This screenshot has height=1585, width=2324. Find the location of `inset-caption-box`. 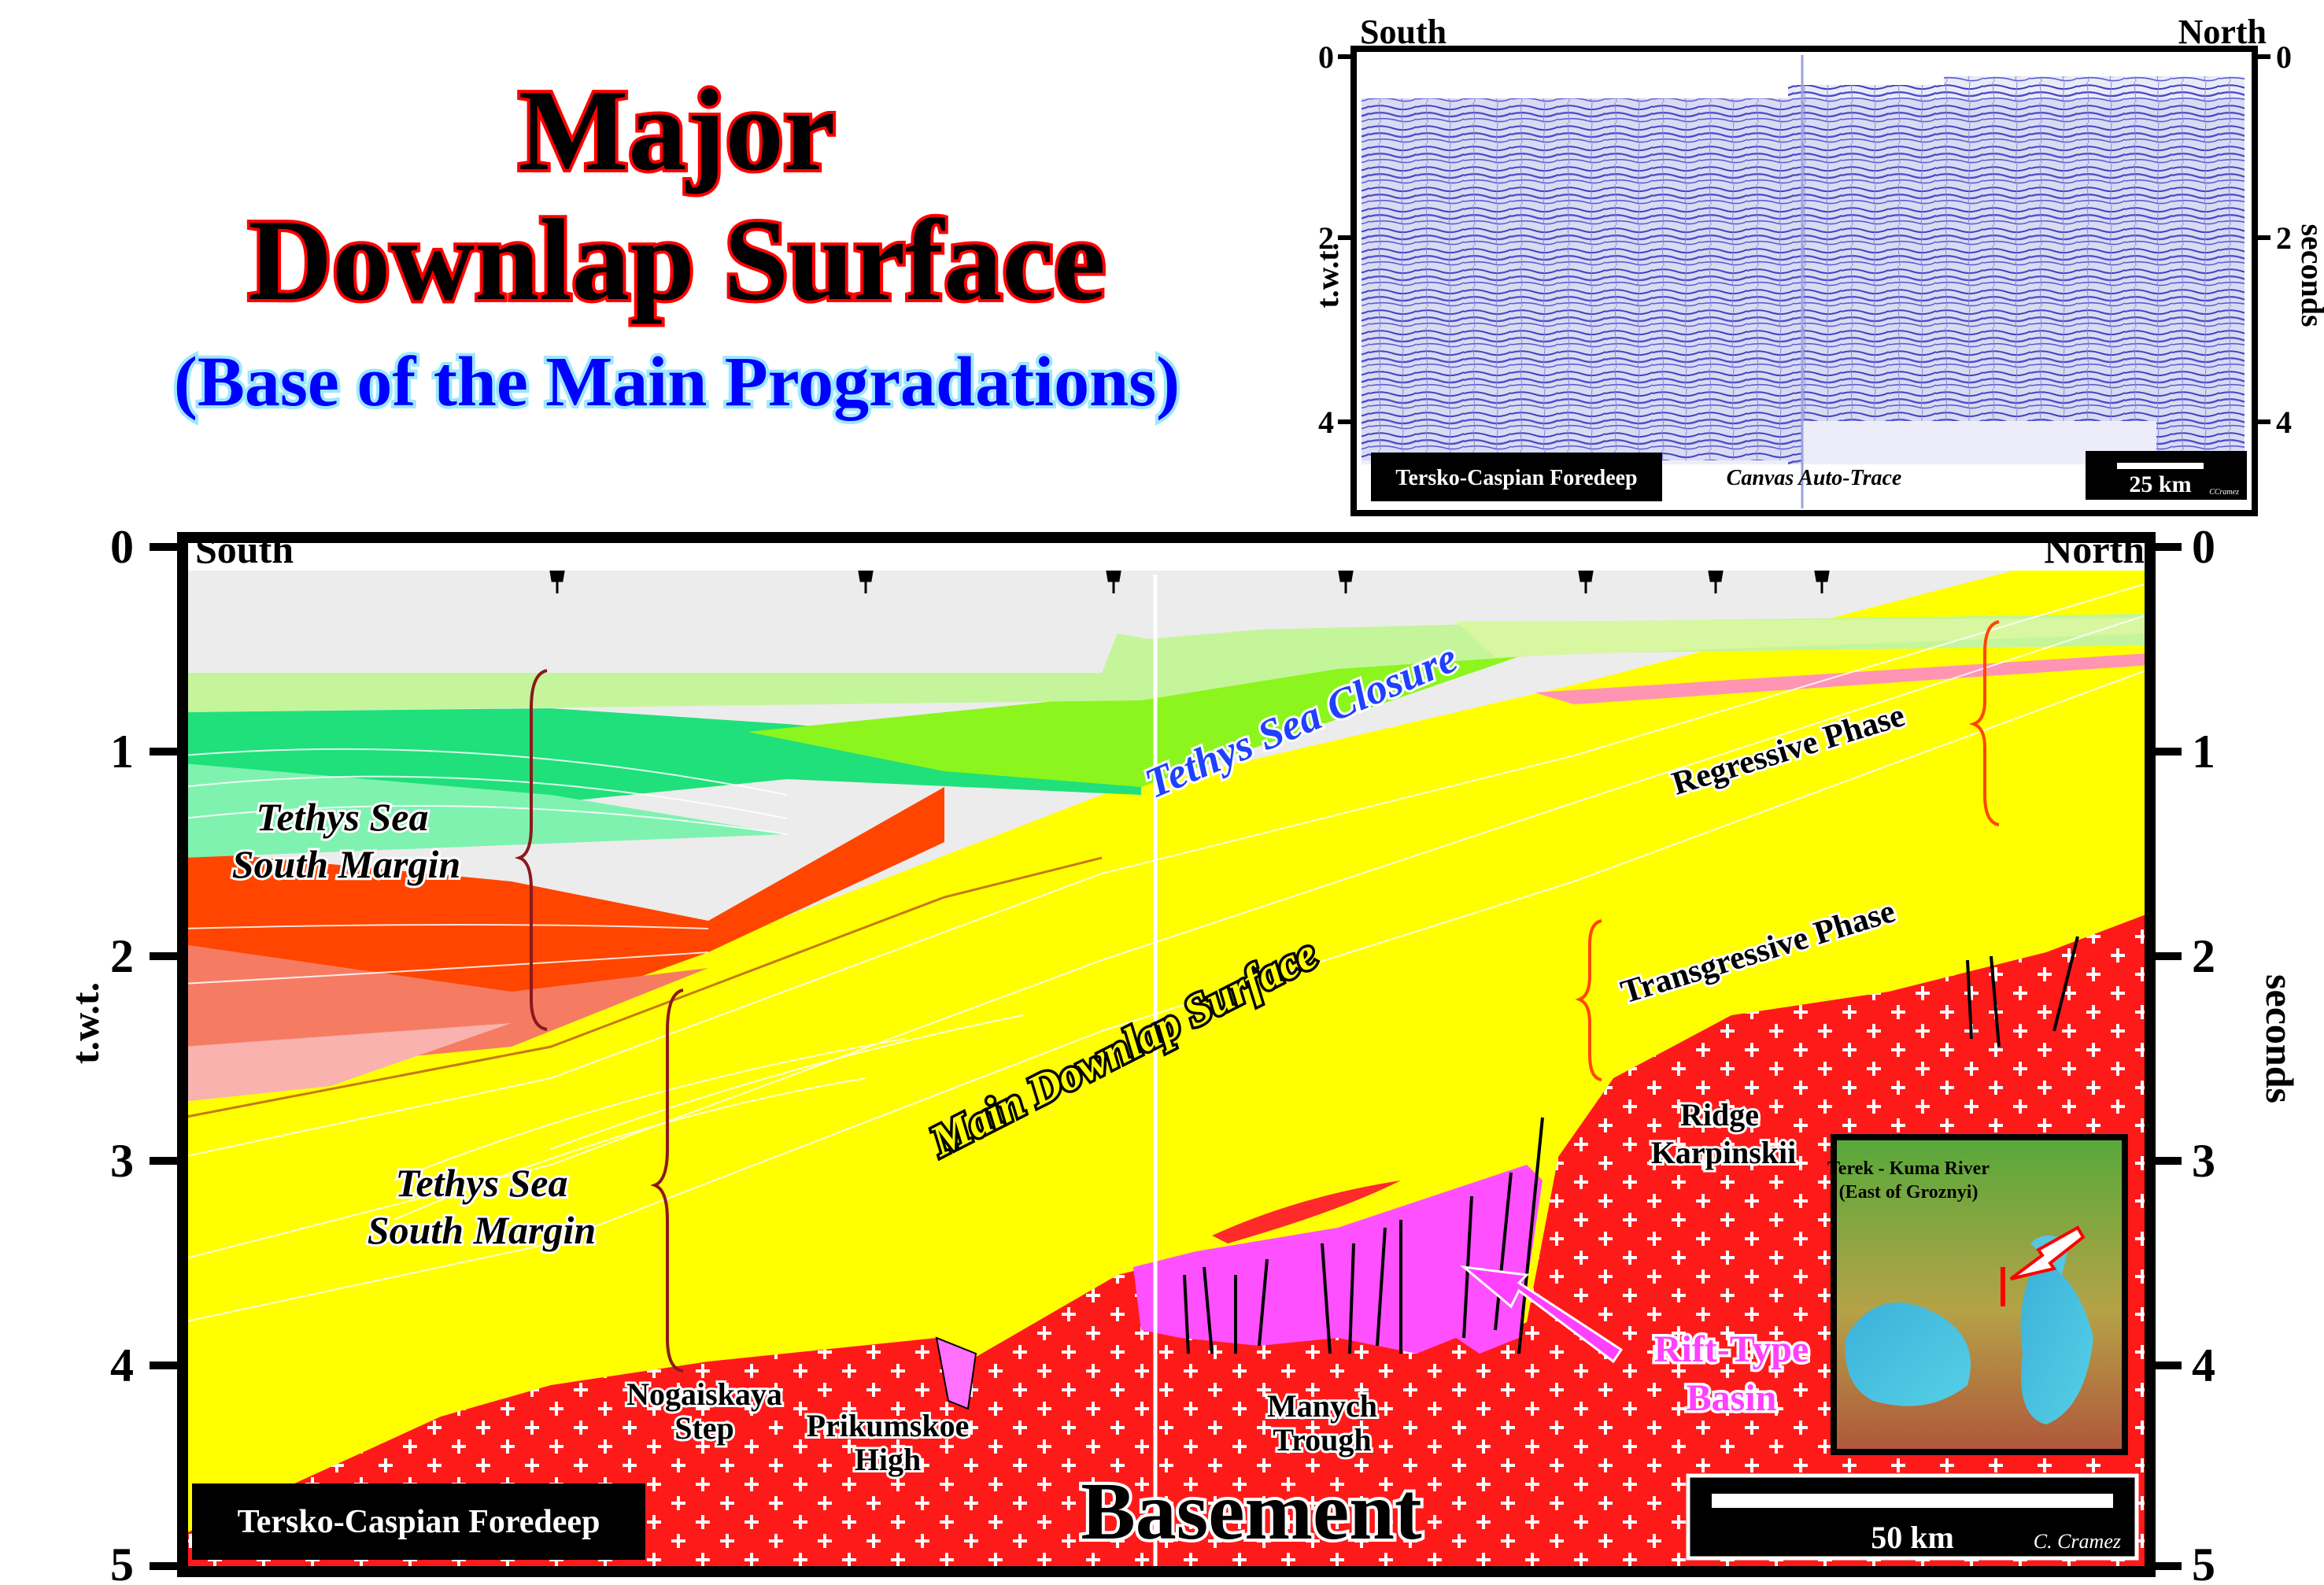

inset-caption-box is located at coordinates (1516, 477).